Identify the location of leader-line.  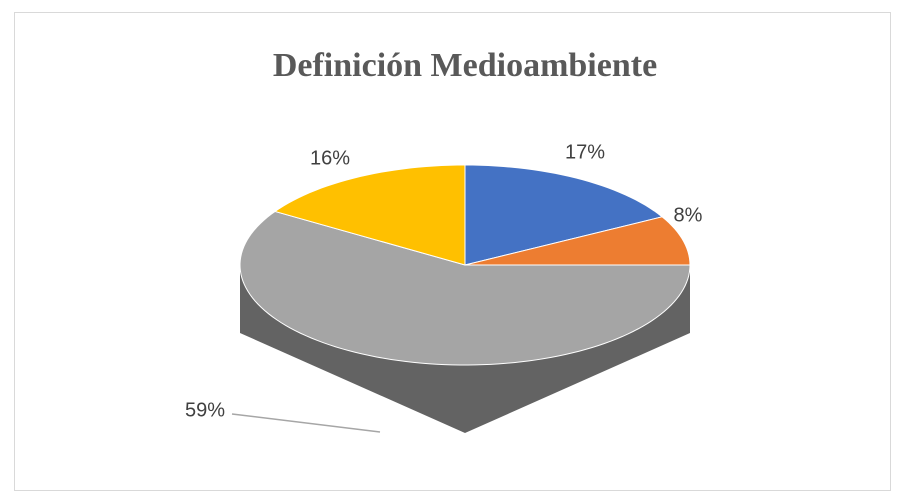
(306, 423).